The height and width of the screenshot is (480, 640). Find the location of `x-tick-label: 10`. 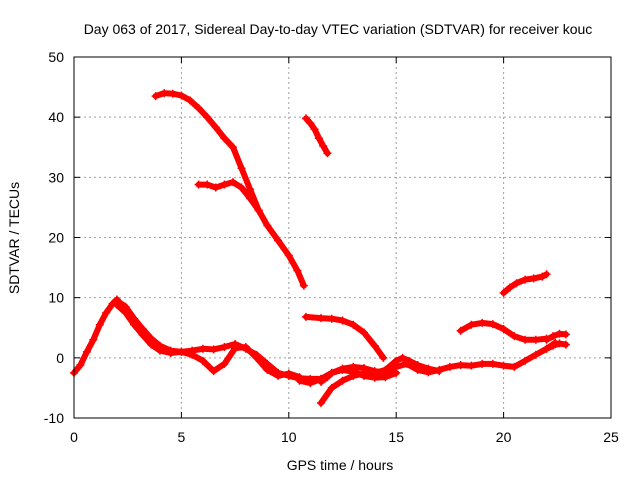

x-tick-label: 10 is located at coordinates (289, 437).